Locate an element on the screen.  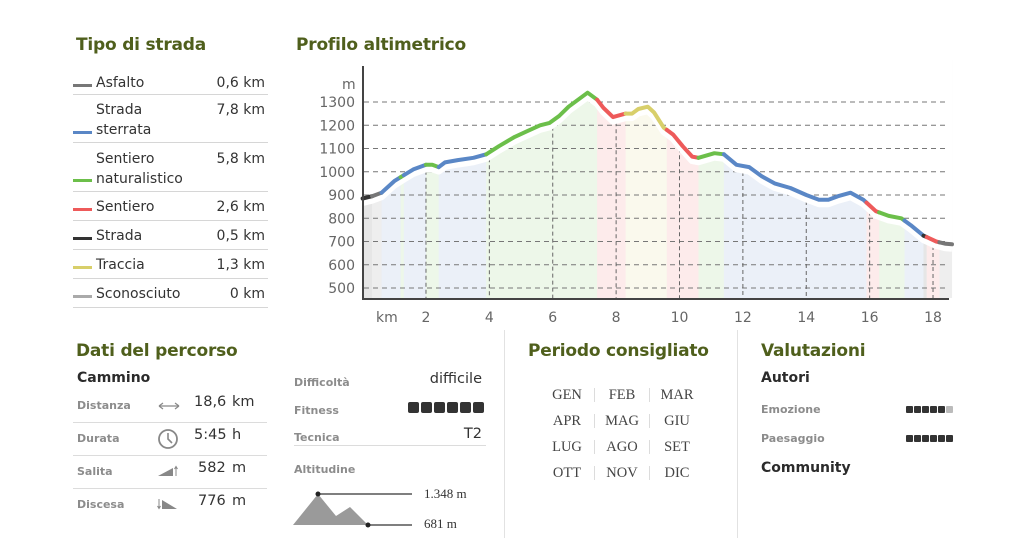
stat-row-distance: Distanza 18,6 km is located at coordinates (170, 406).